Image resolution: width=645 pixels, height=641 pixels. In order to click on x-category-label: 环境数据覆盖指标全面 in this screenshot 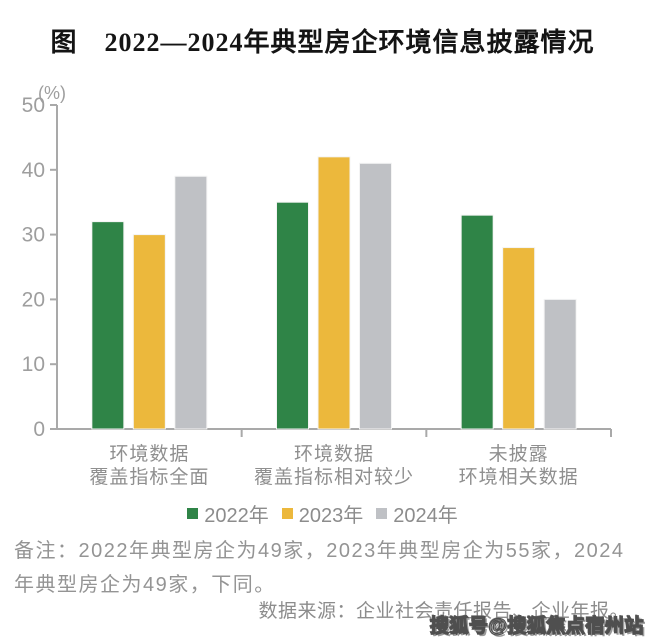, I will do `click(149, 465)`.